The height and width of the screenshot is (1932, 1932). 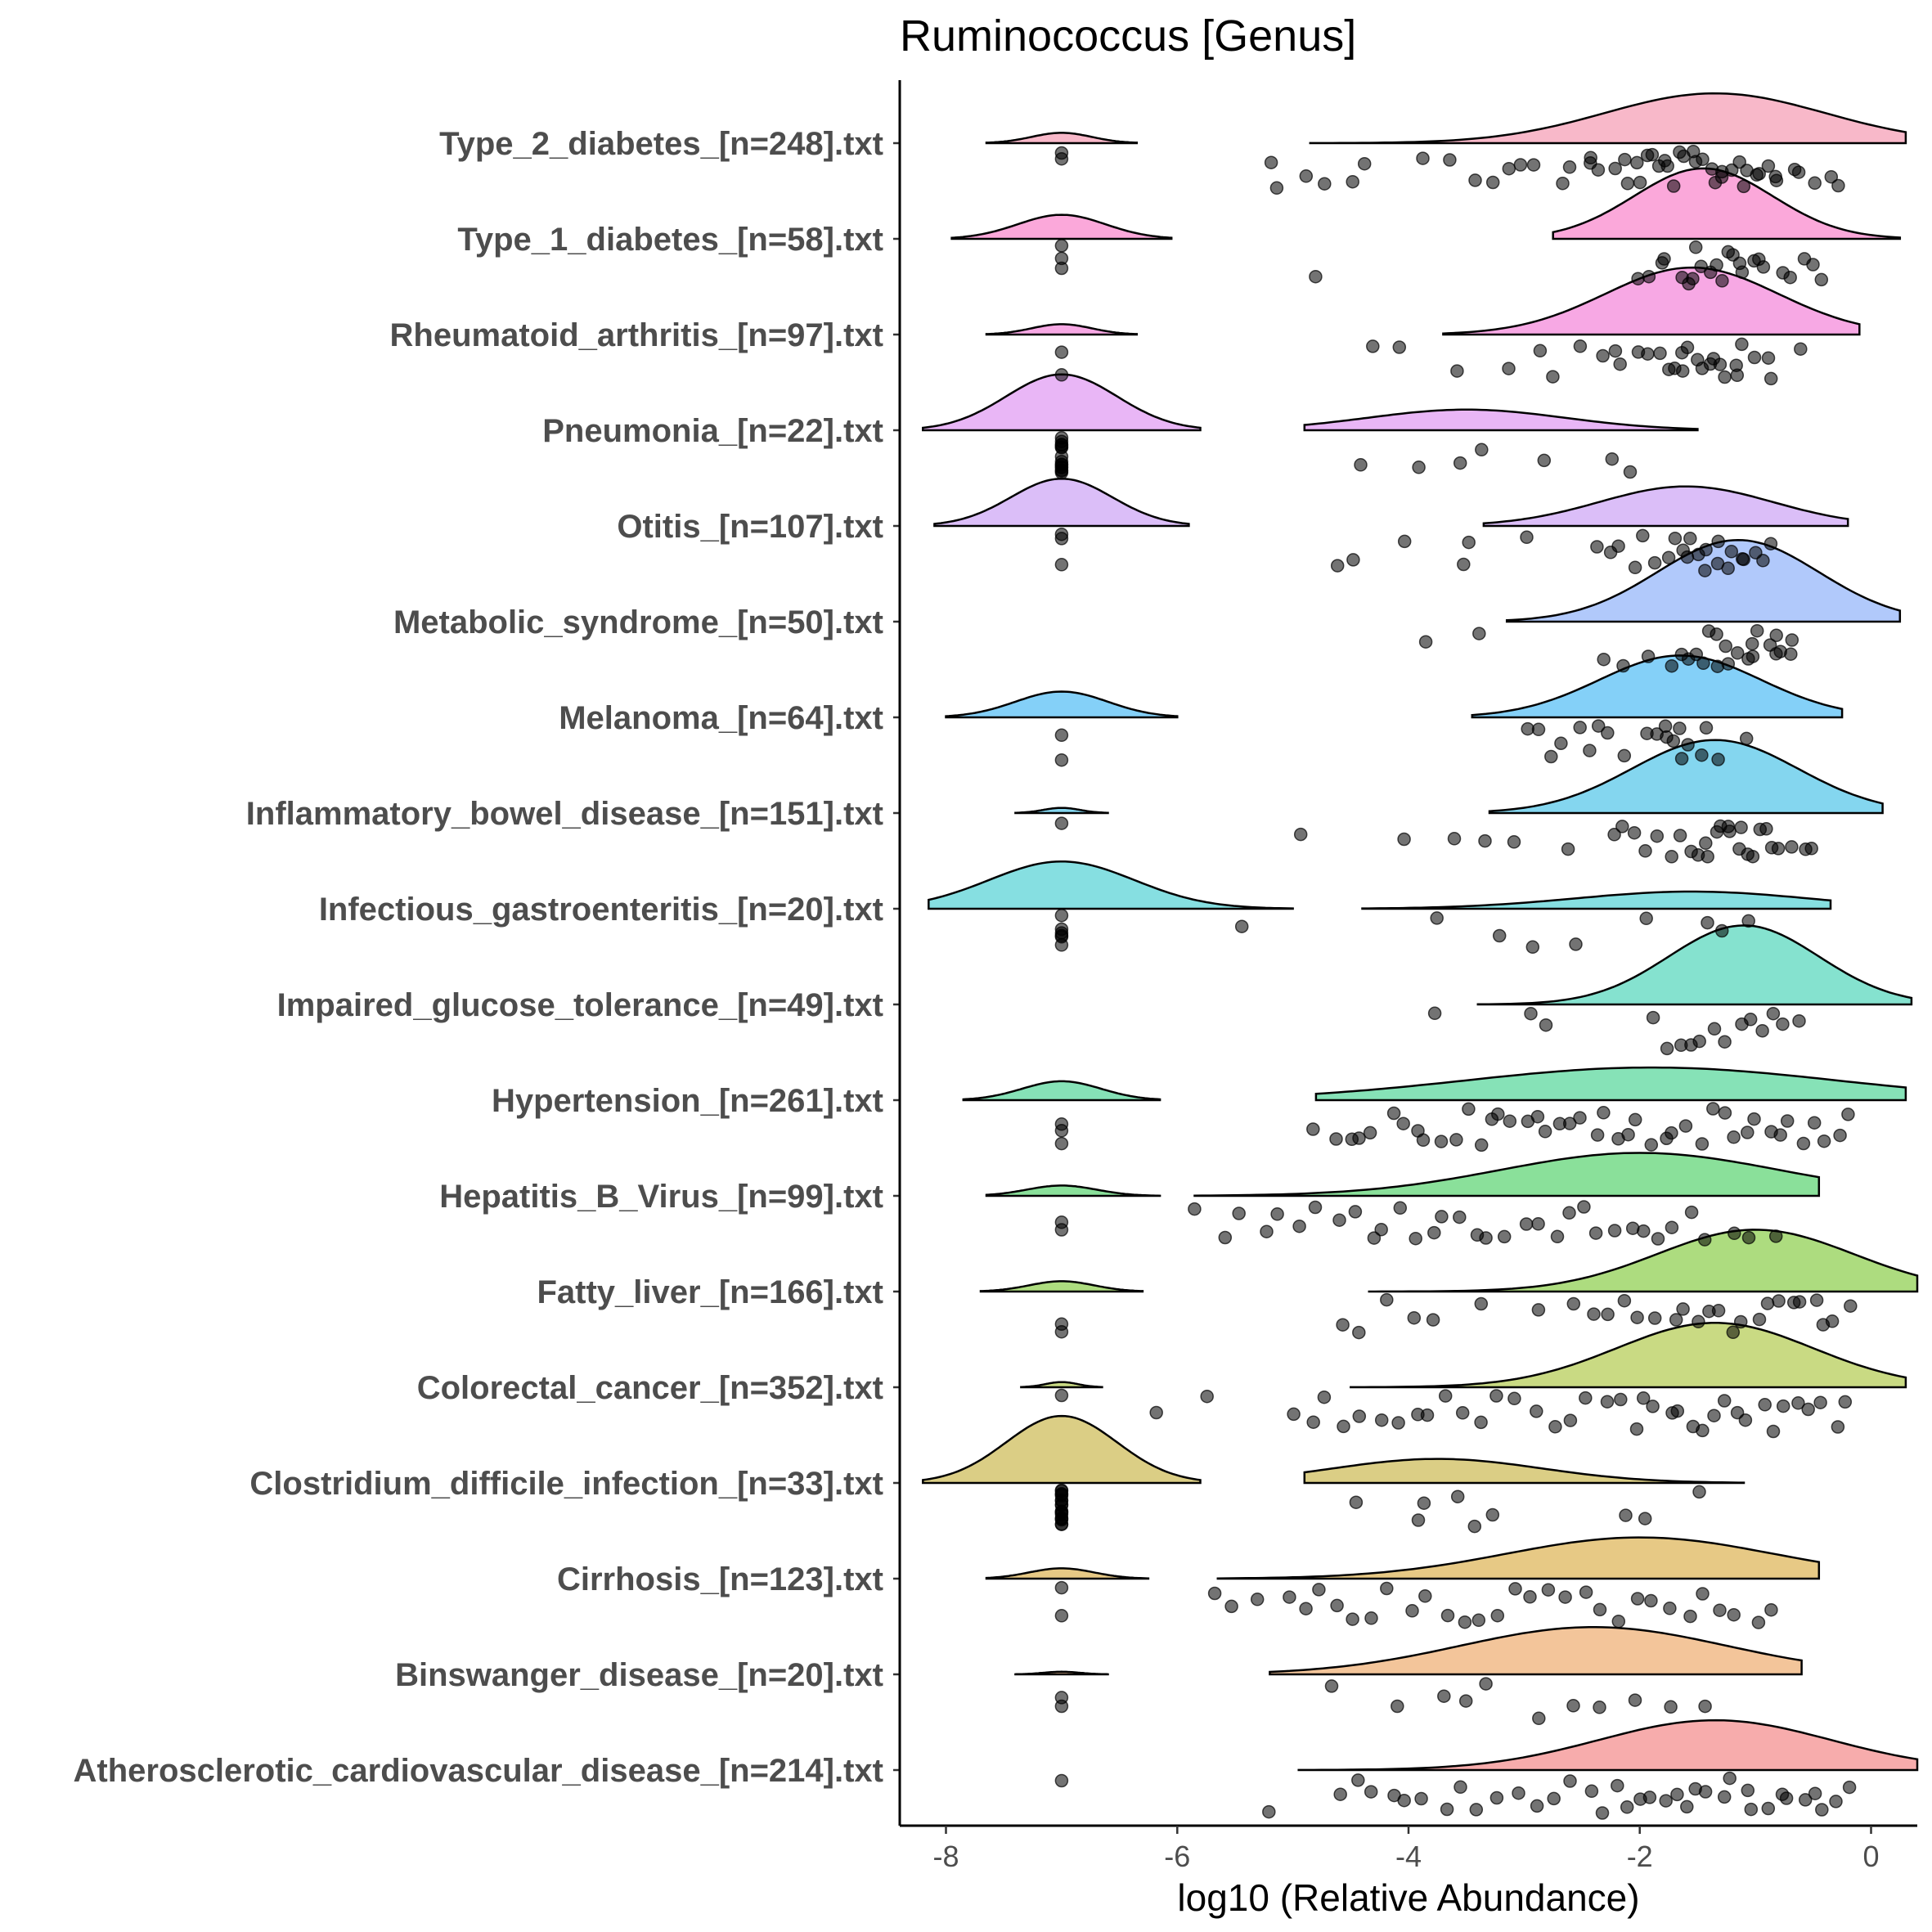 I want to click on y-tick-label: Fatty_liver_[n=166].txt, so click(x=710, y=1292).